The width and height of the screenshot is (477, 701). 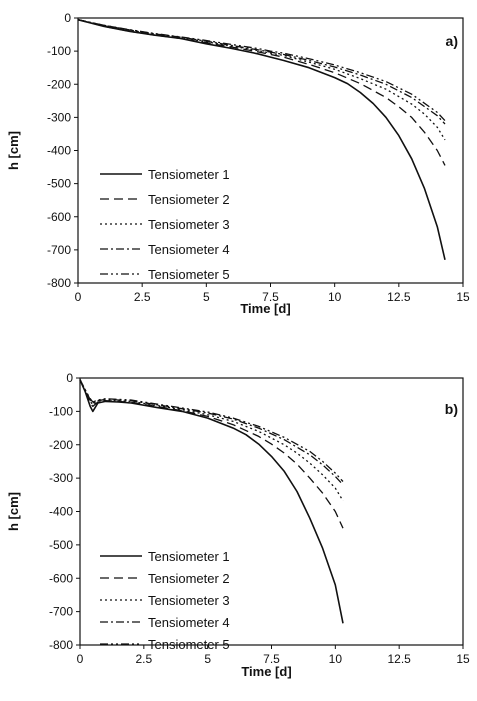 What do you see at coordinates (451, 409) in the screenshot?
I see `panel-label: b)` at bounding box center [451, 409].